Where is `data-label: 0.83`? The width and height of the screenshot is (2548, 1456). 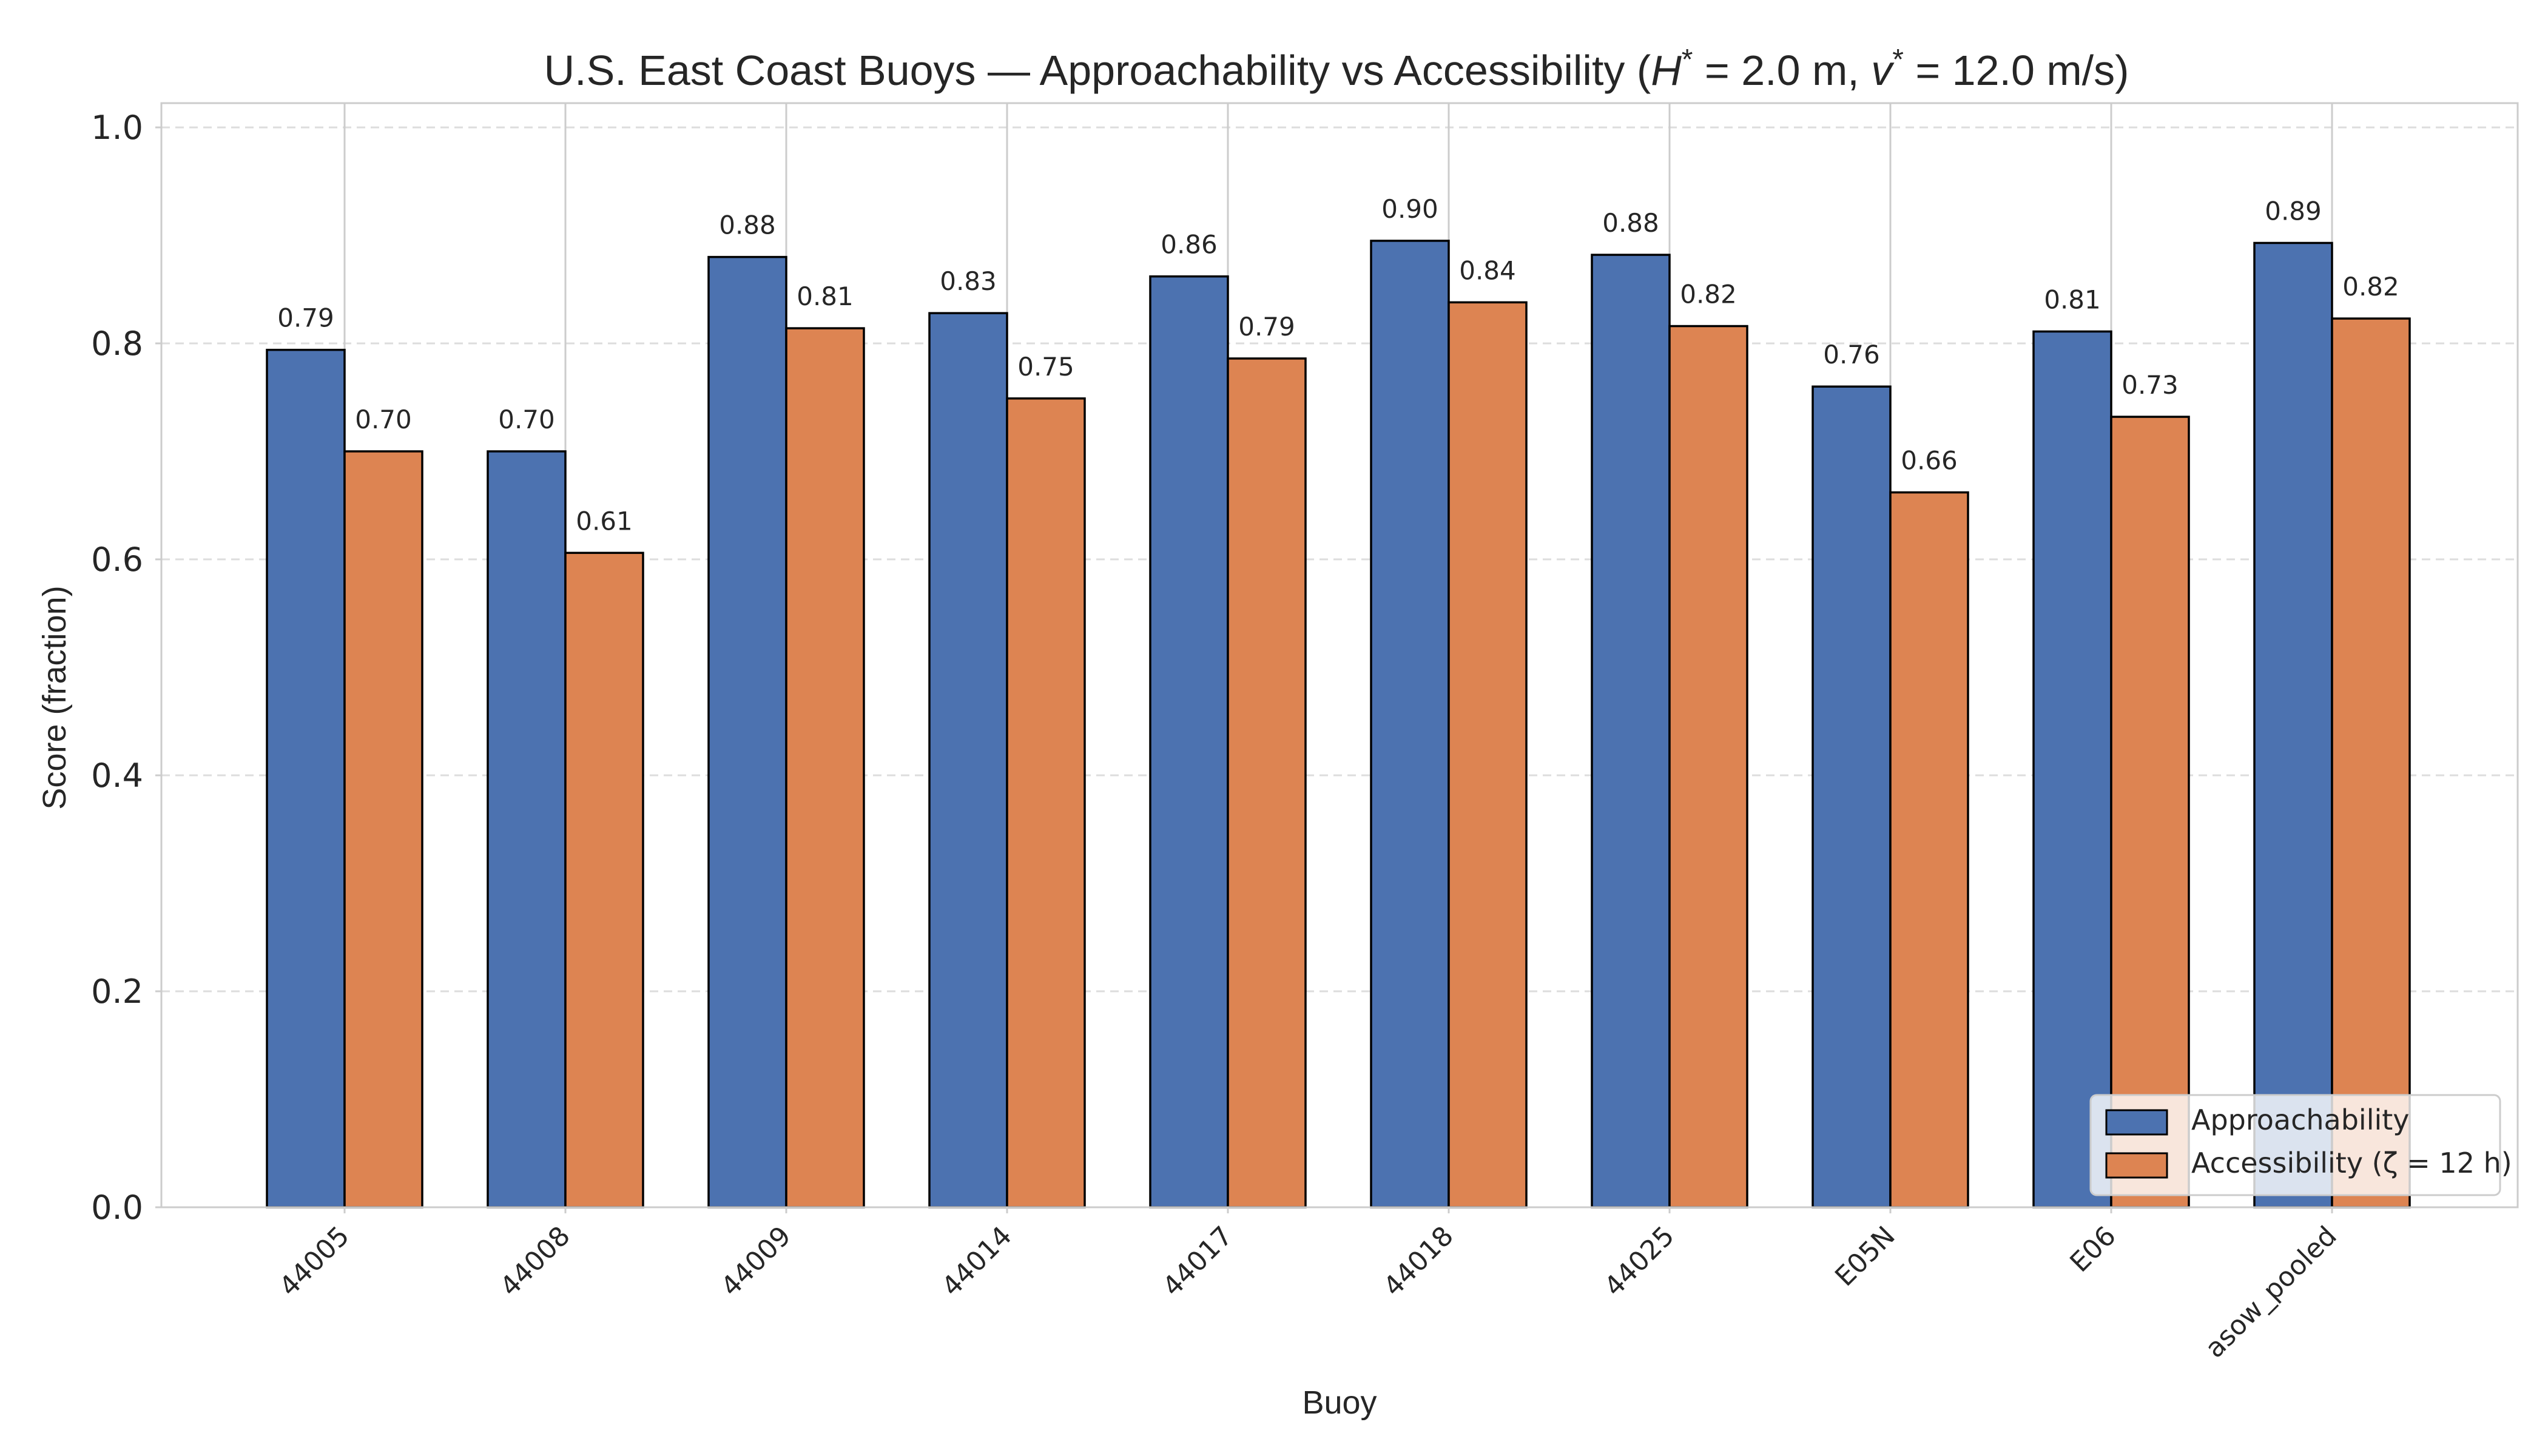 data-label: 0.83 is located at coordinates (968, 281).